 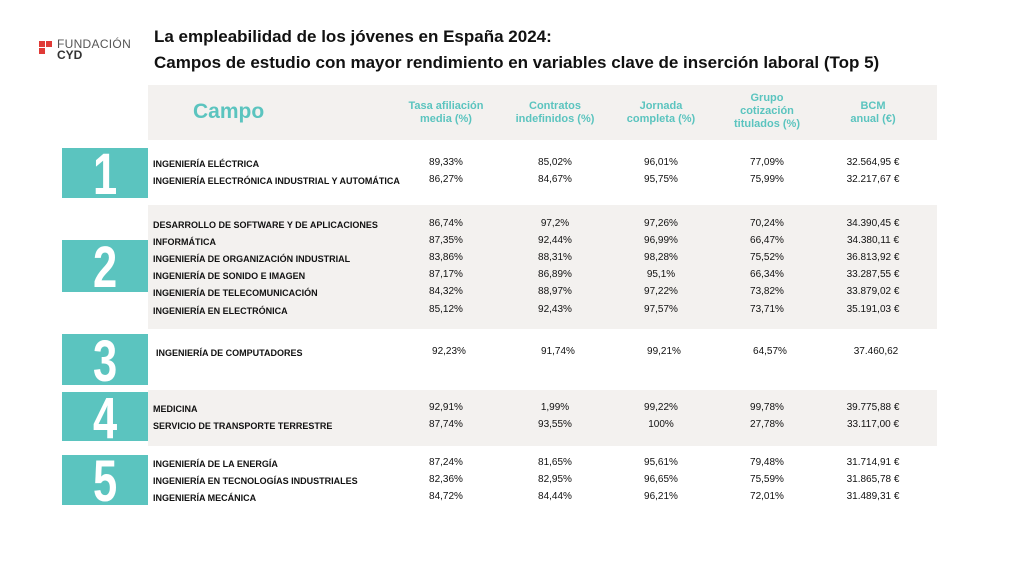 What do you see at coordinates (446, 240) in the screenshot?
I see `value-cell: 87,35%` at bounding box center [446, 240].